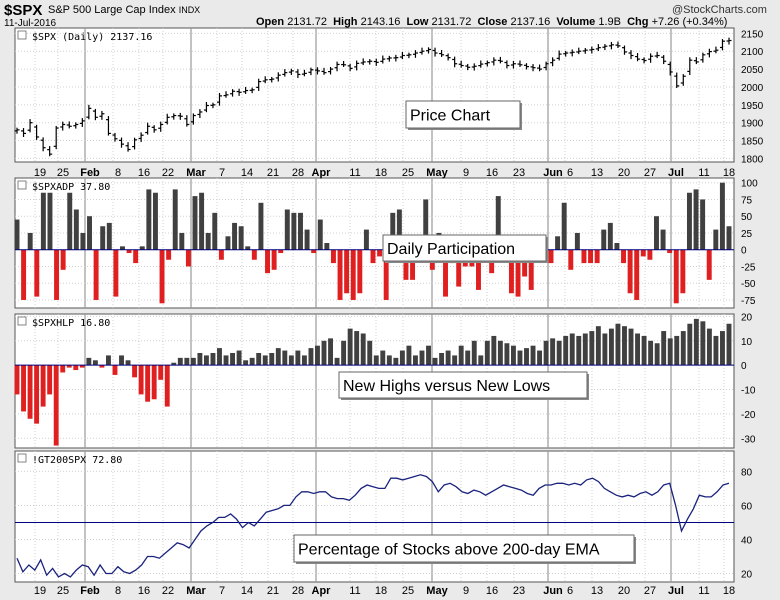 The height and width of the screenshot is (600, 780). Describe the element at coordinates (354, 591) in the screenshot. I see `x-tick-label: 11` at that location.